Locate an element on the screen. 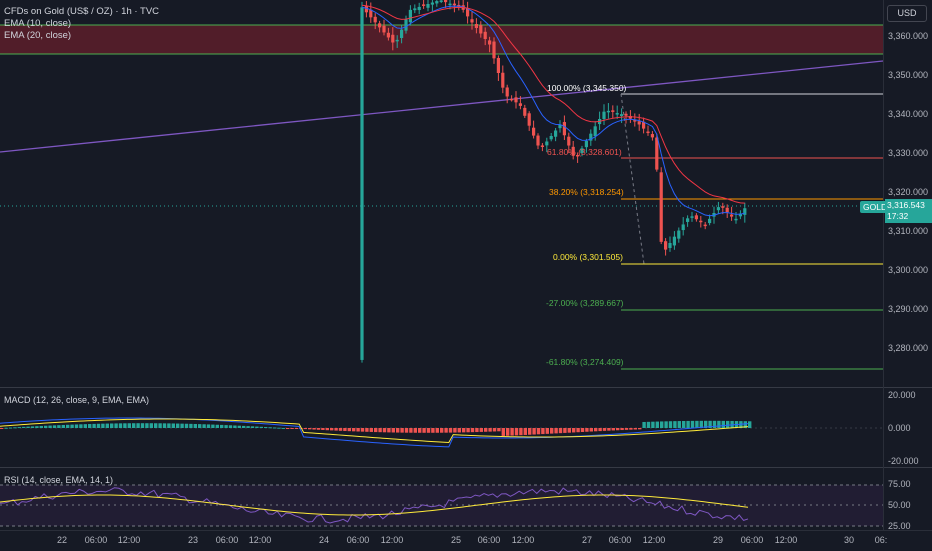 The height and width of the screenshot is (551, 932). fib-label-0: 0.00% (3,301.505) is located at coordinates (588, 257).